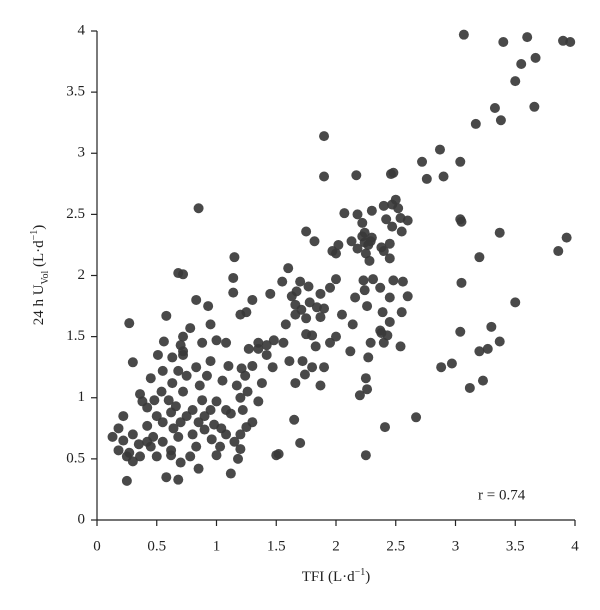 Image resolution: width=600 pixels, height=610 pixels. I want to click on x-axis-label-part: TFI (L·d, so click(328, 577).